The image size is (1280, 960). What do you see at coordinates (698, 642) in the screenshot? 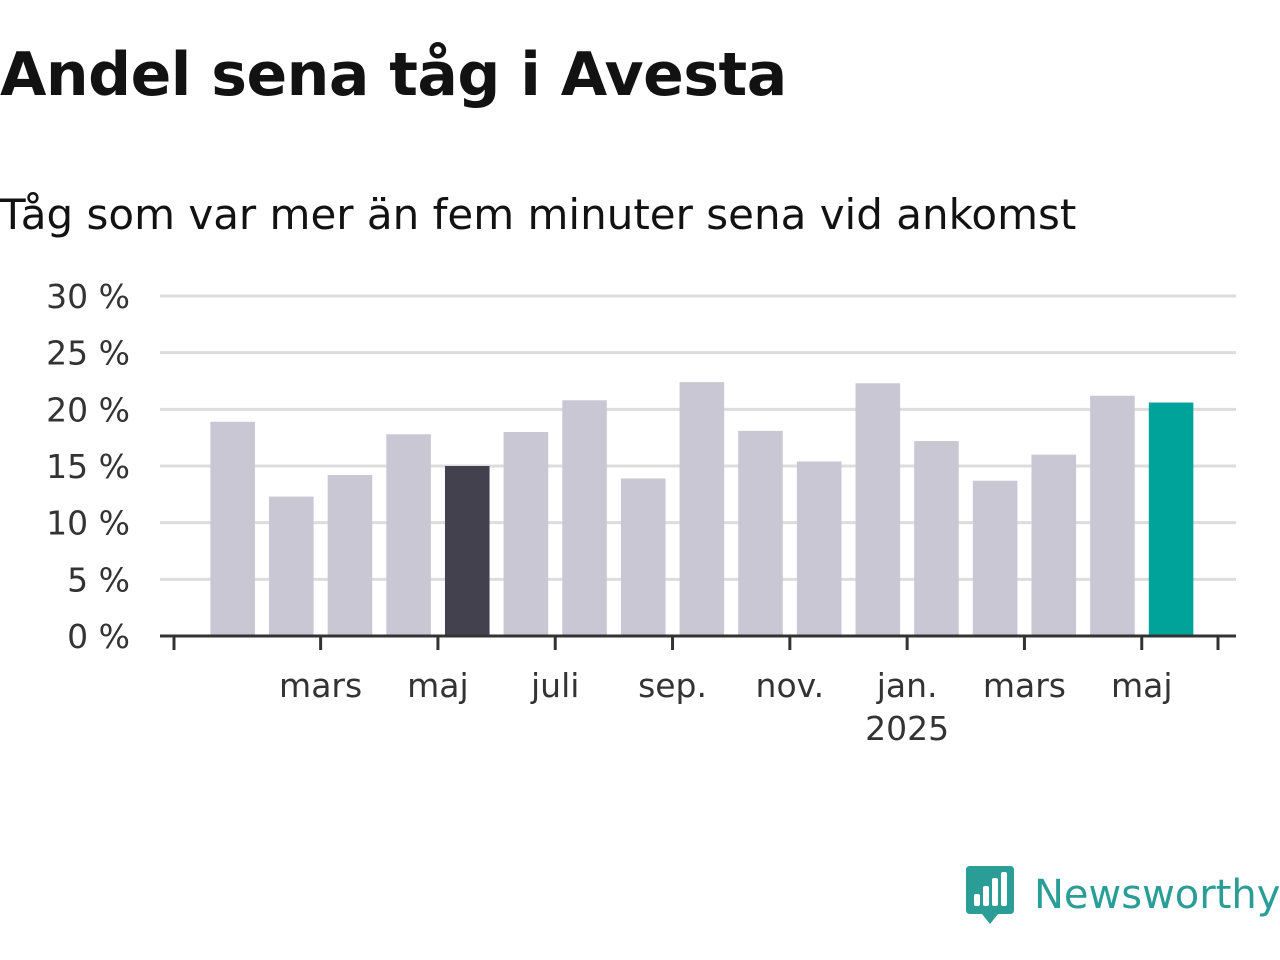
I see `x-axis` at bounding box center [698, 642].